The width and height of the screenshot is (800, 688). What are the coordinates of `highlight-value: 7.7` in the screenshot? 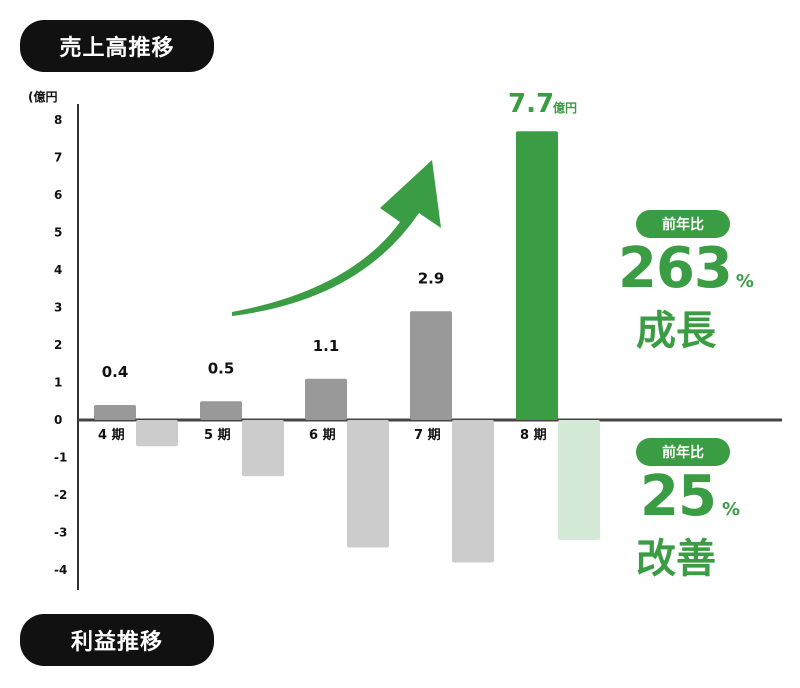 It's located at (531, 104).